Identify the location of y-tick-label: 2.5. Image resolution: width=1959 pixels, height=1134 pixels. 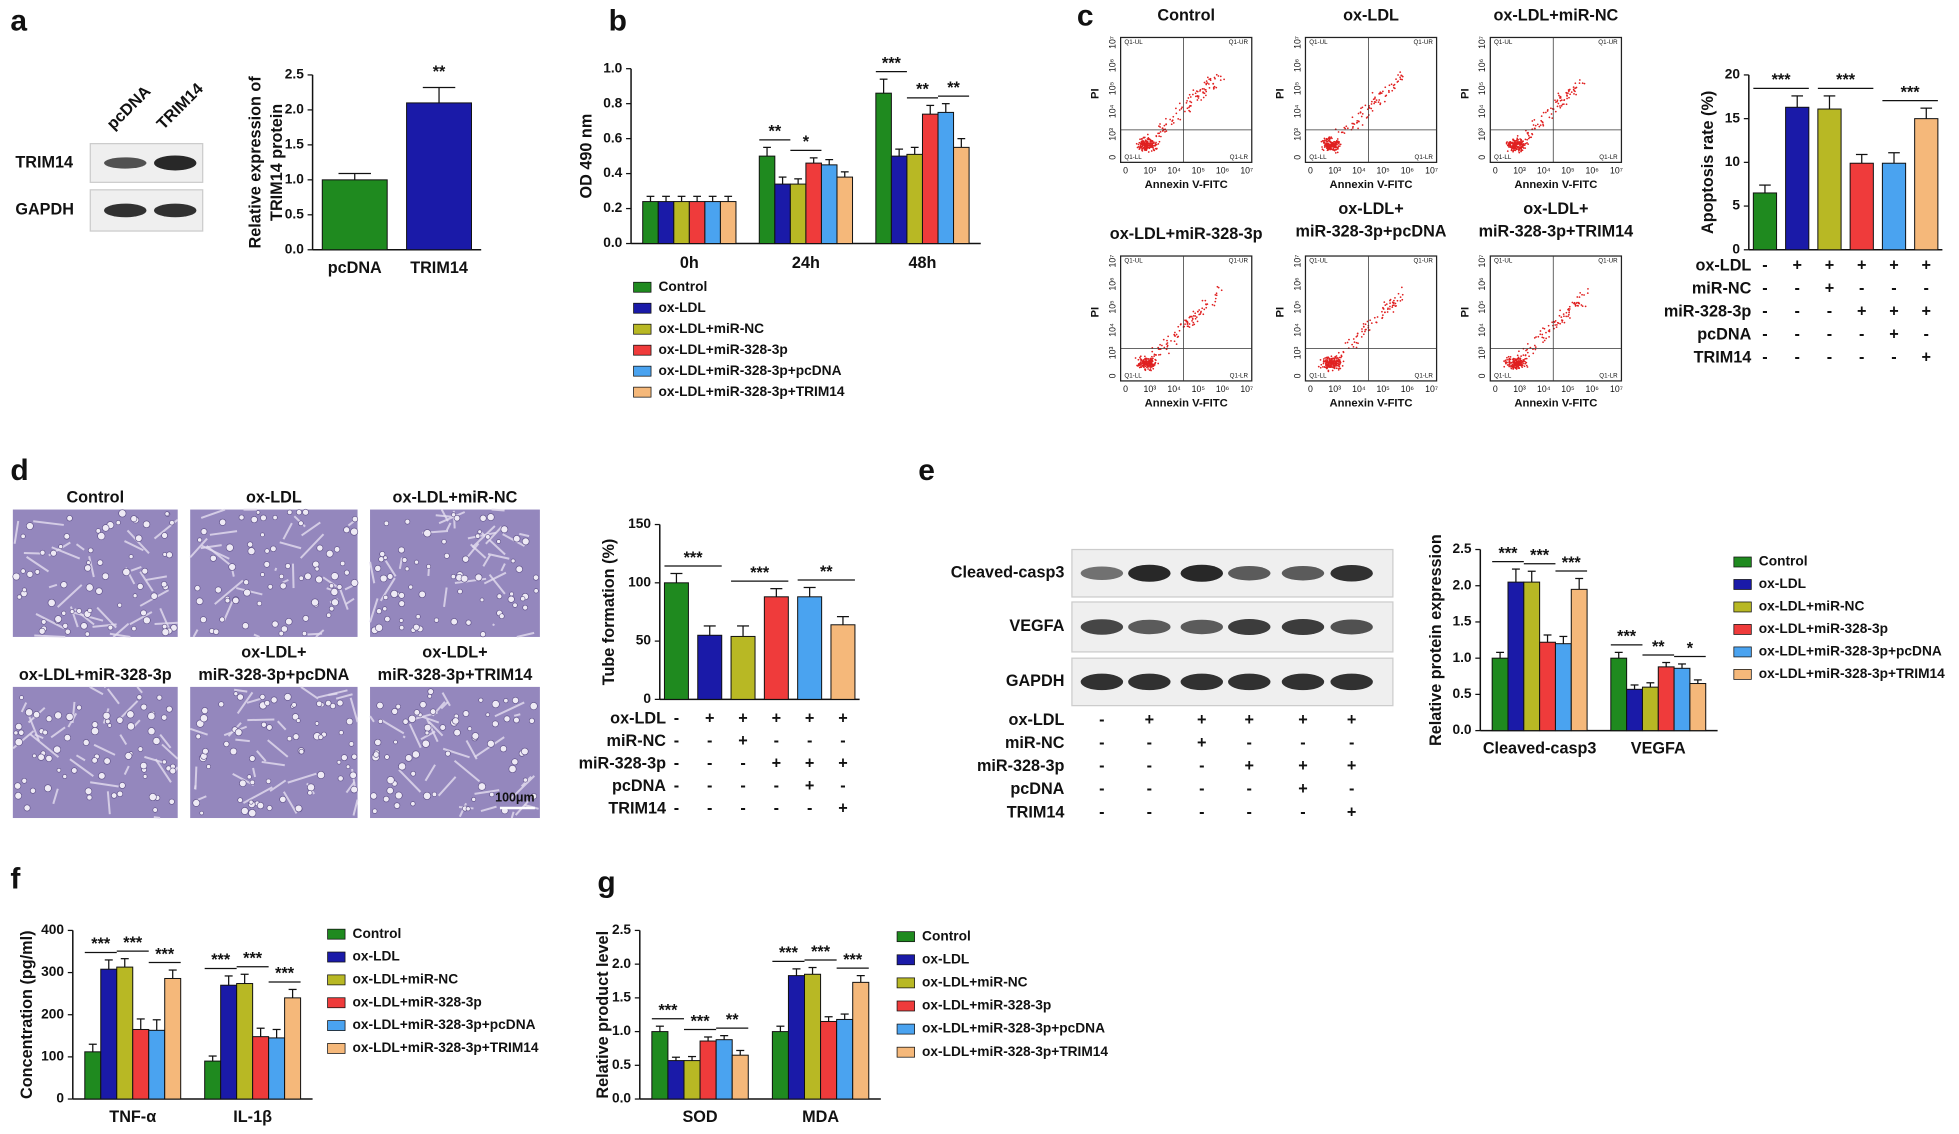
(621, 929).